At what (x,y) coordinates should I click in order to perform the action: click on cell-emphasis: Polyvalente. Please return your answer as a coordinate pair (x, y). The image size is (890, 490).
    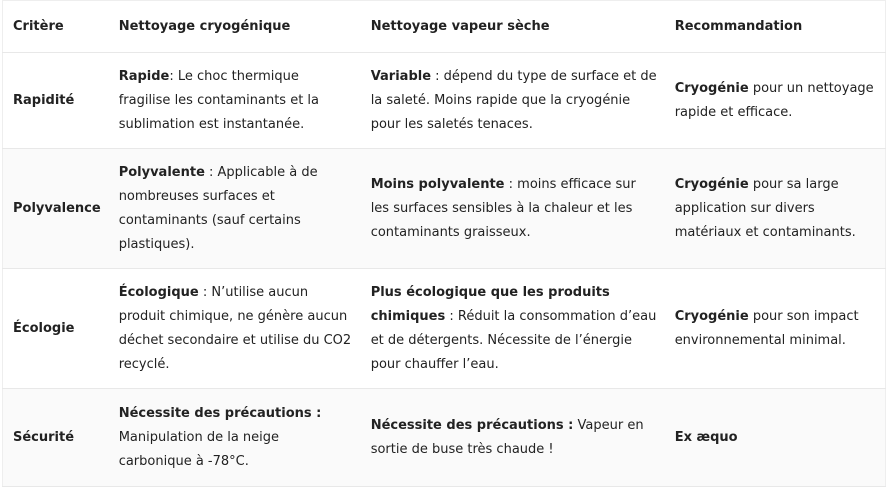
    Looking at the image, I should click on (161, 172).